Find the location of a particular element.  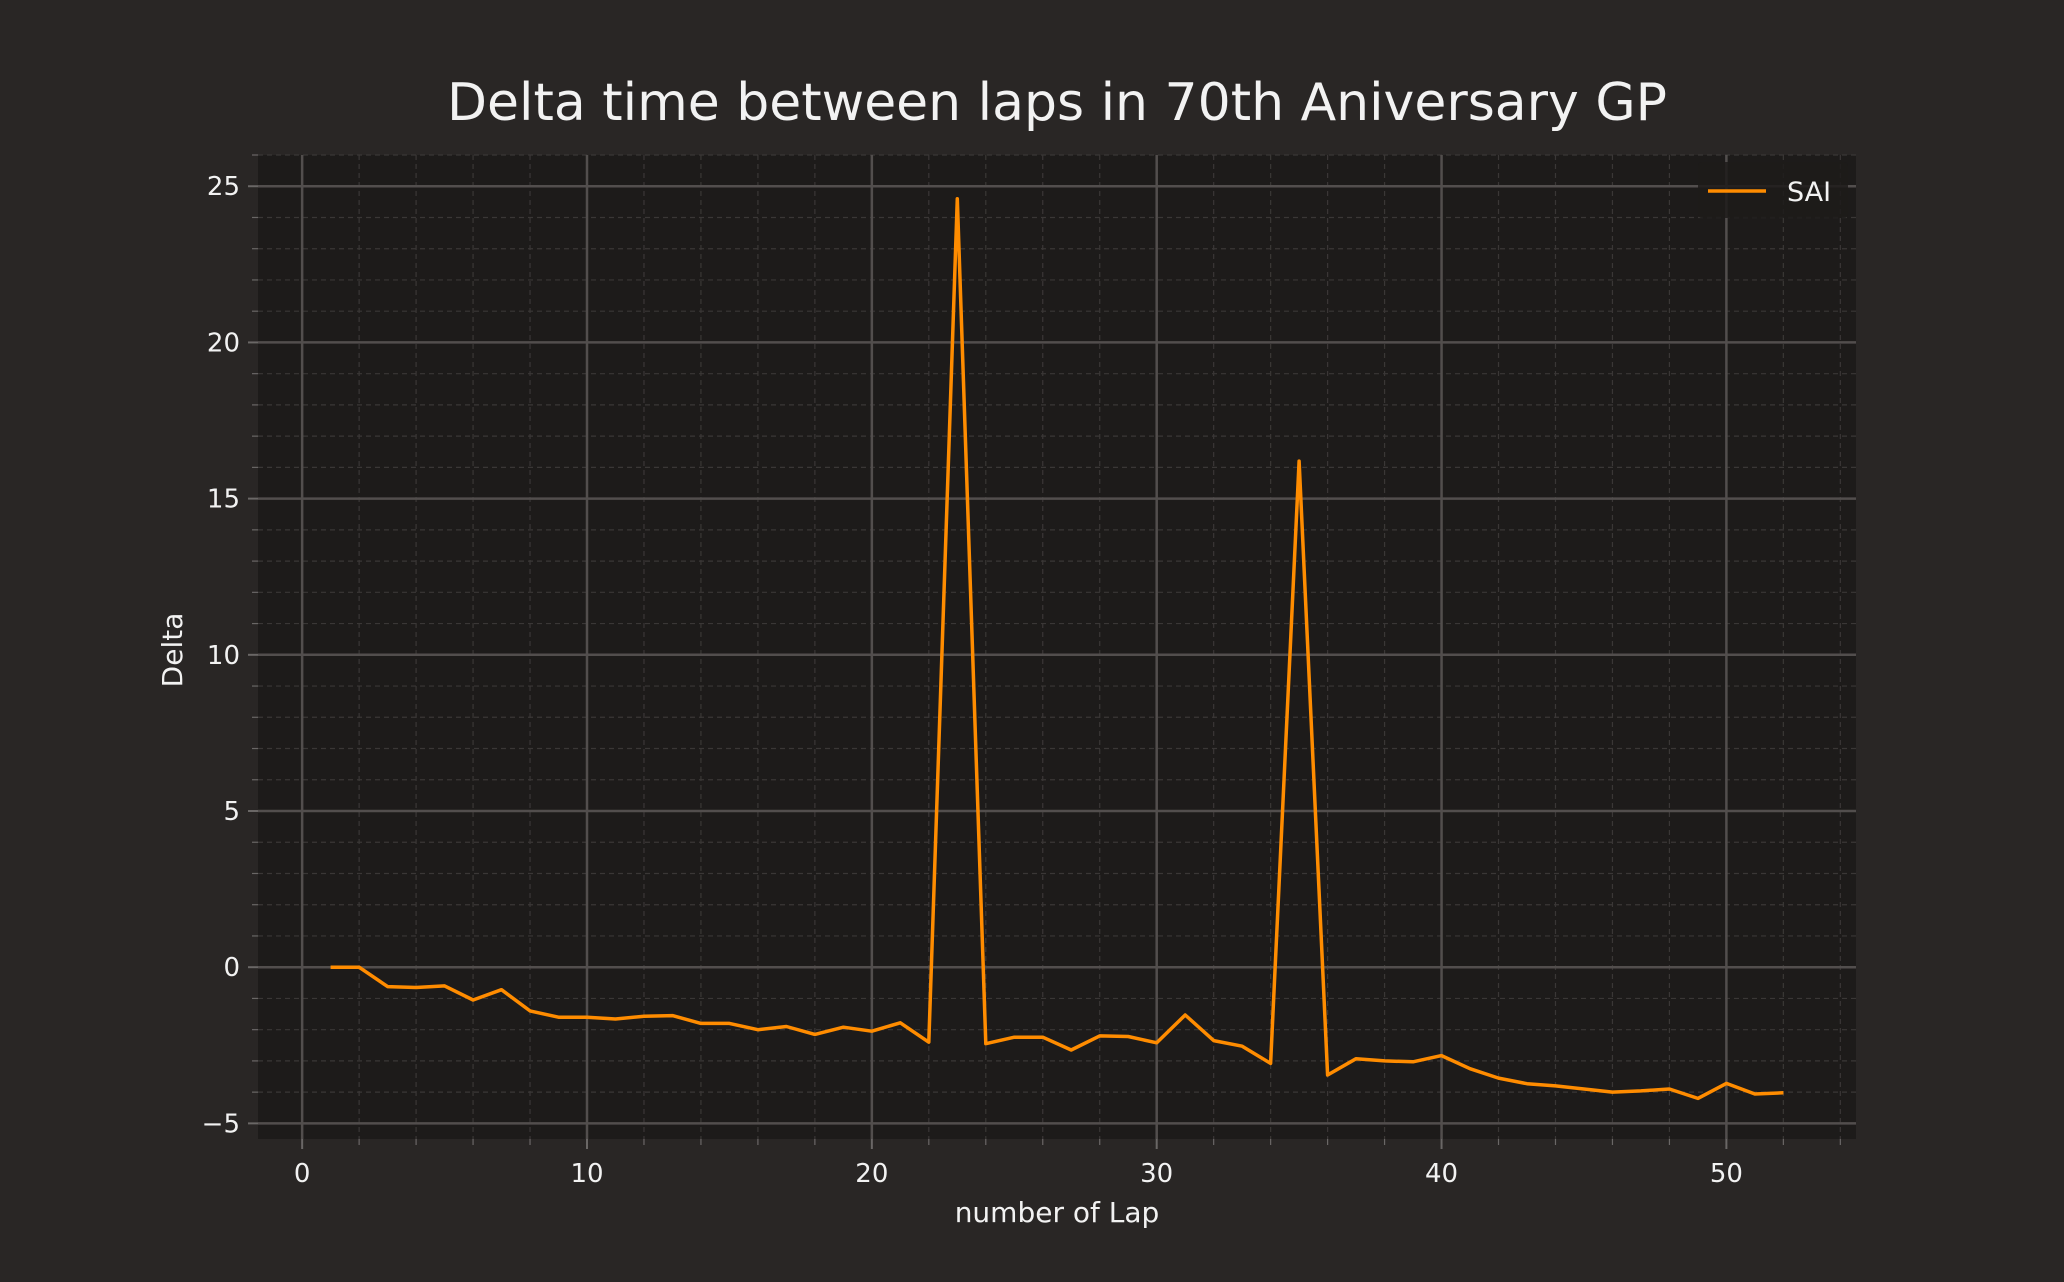

legend: SAI is located at coordinates (1773, 190).